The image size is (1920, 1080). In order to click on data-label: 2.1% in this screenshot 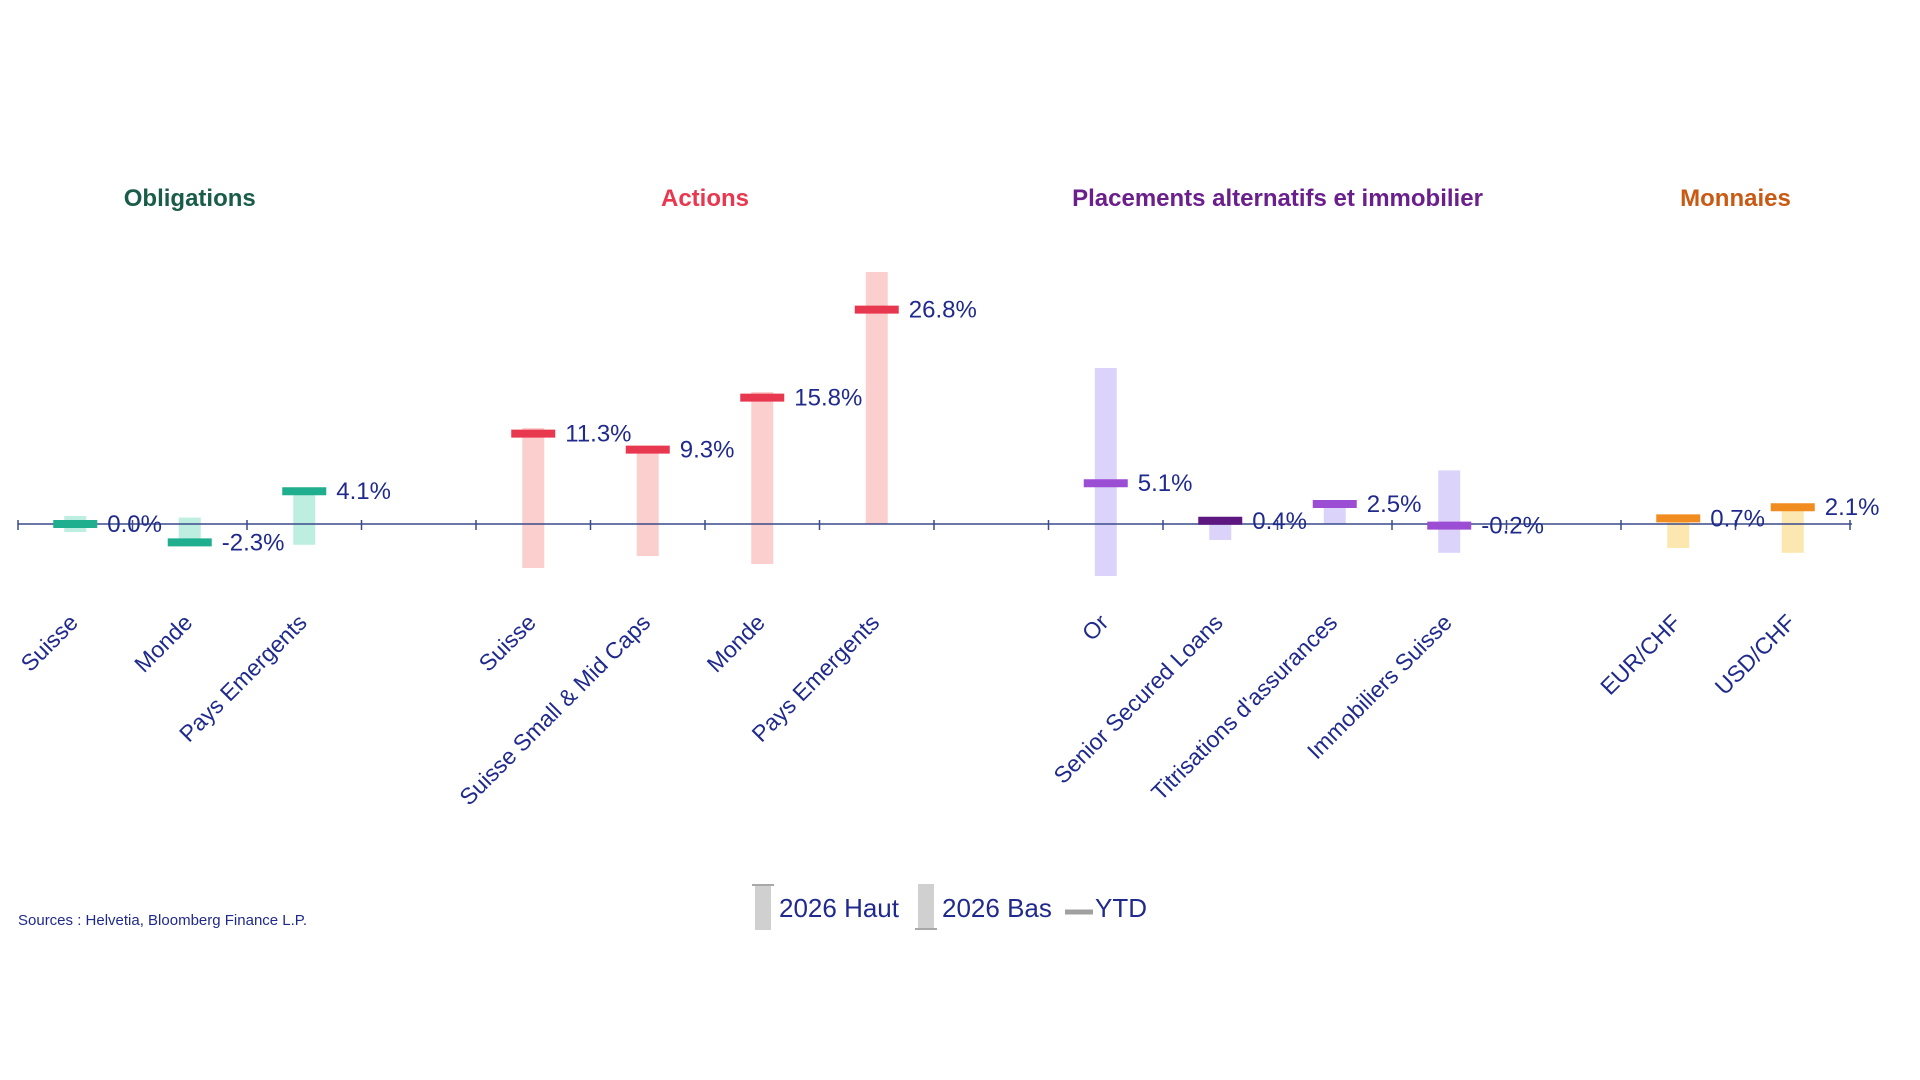, I will do `click(1852, 507)`.